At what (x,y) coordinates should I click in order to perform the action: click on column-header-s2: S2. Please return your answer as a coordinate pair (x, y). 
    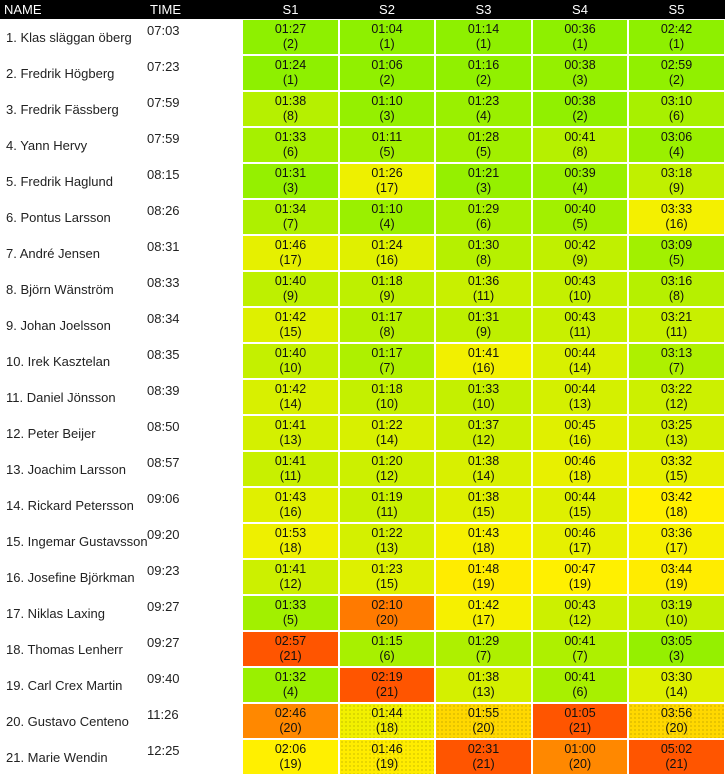
    Looking at the image, I should click on (387, 9).